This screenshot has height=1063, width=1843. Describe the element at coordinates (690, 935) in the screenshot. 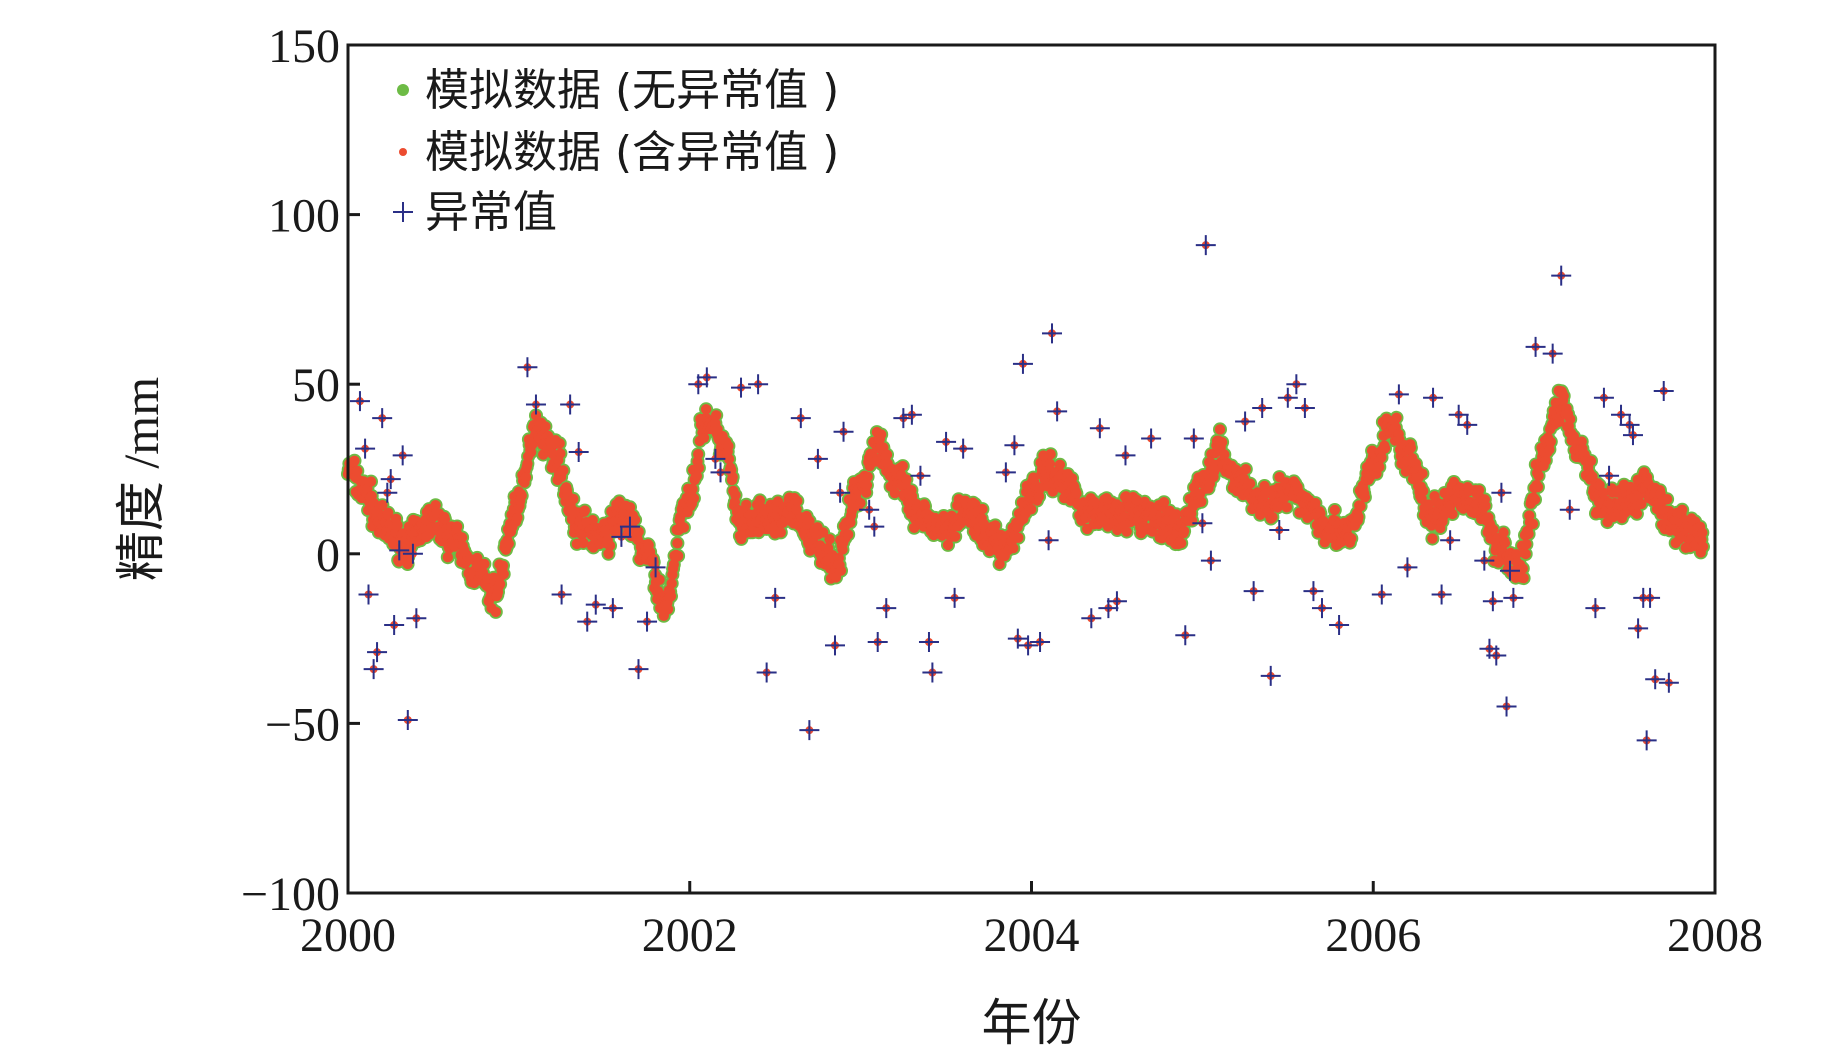

I see `x-tick-label: 2002` at that location.